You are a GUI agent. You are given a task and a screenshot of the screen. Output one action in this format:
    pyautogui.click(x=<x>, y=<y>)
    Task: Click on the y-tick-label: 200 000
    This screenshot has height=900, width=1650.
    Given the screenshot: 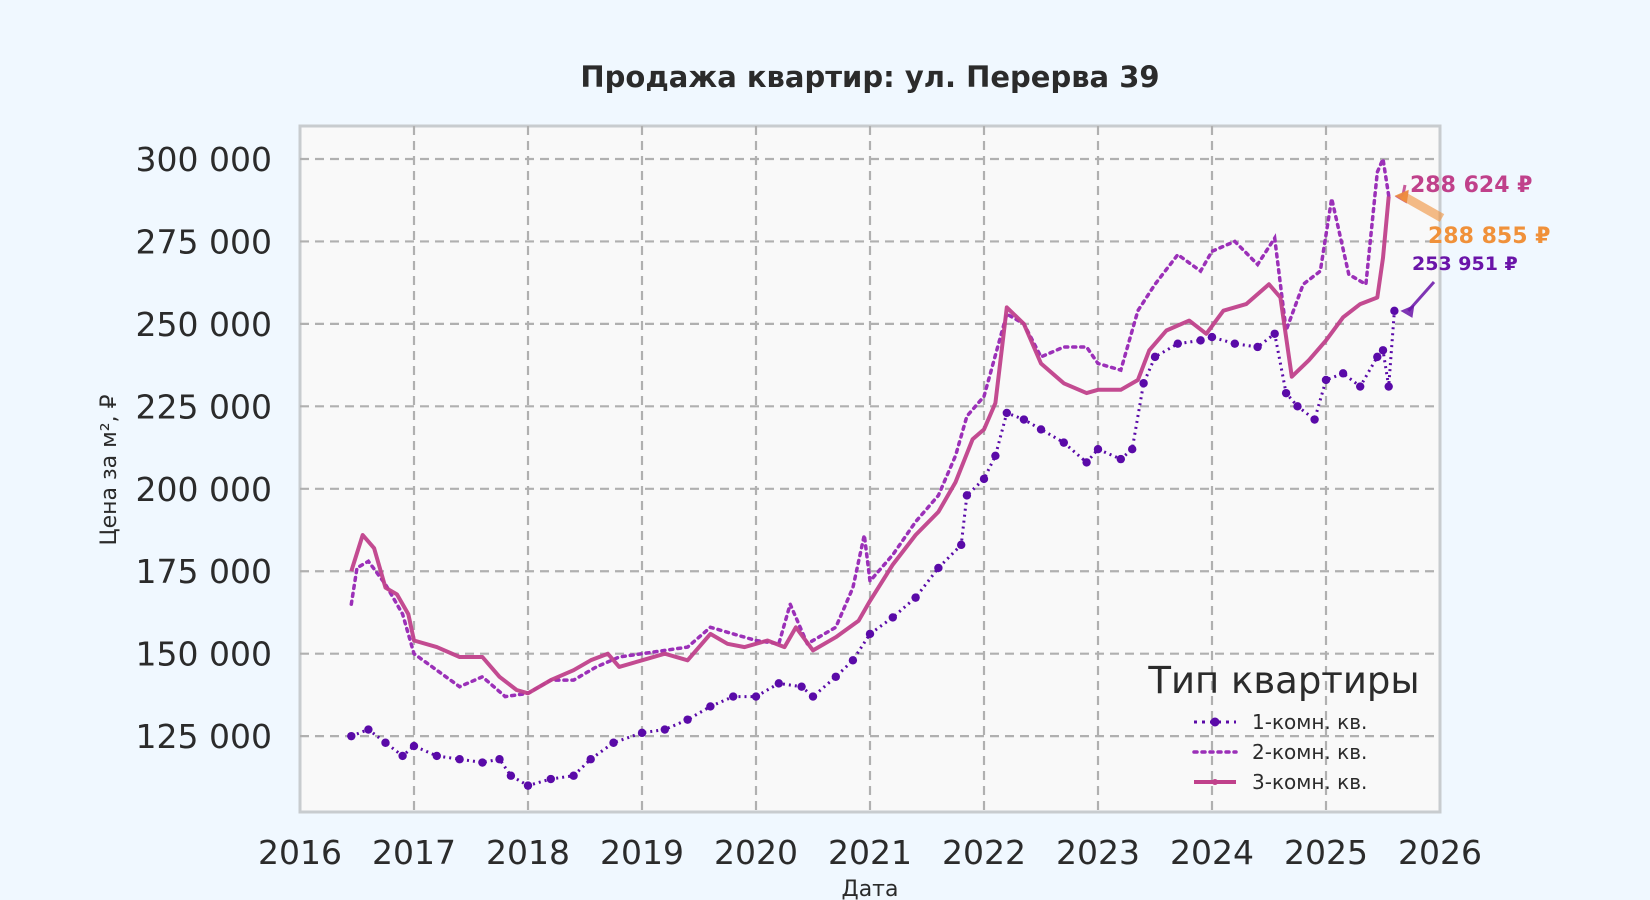 What is the action you would take?
    pyautogui.click(x=204, y=489)
    